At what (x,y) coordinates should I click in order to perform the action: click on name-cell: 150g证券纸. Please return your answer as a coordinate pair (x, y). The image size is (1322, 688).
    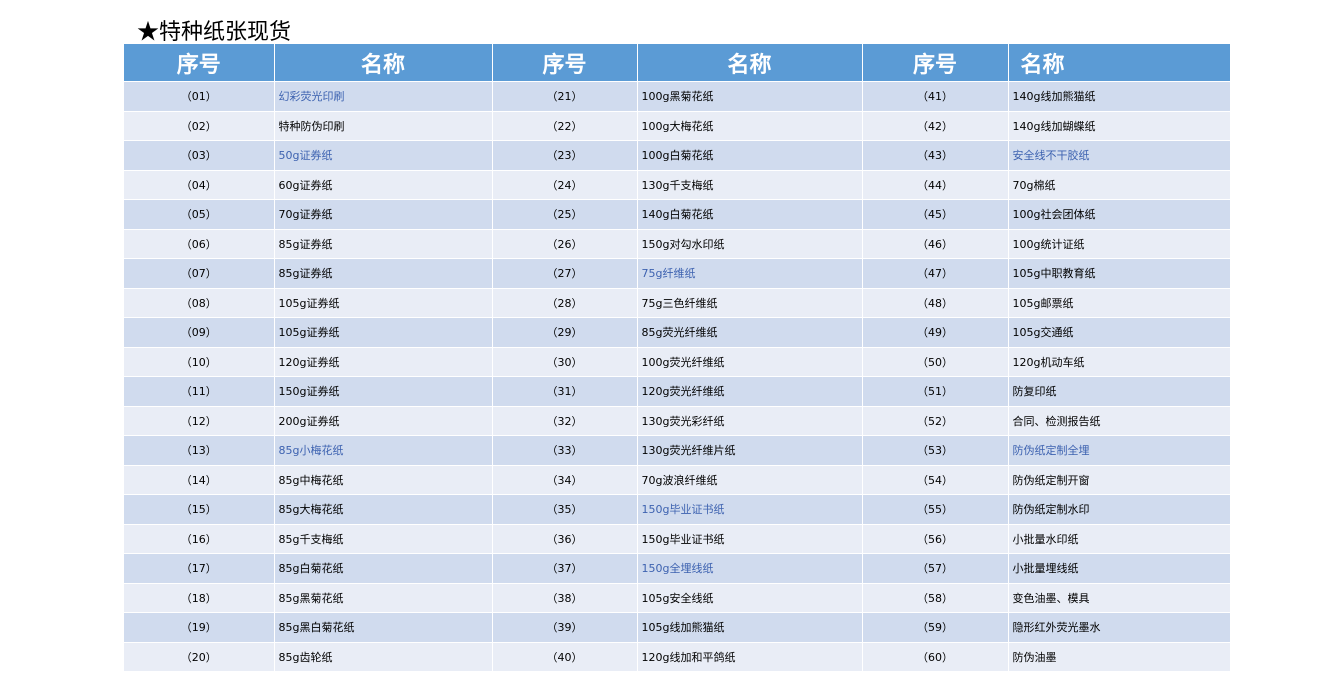
    Looking at the image, I should click on (383, 391).